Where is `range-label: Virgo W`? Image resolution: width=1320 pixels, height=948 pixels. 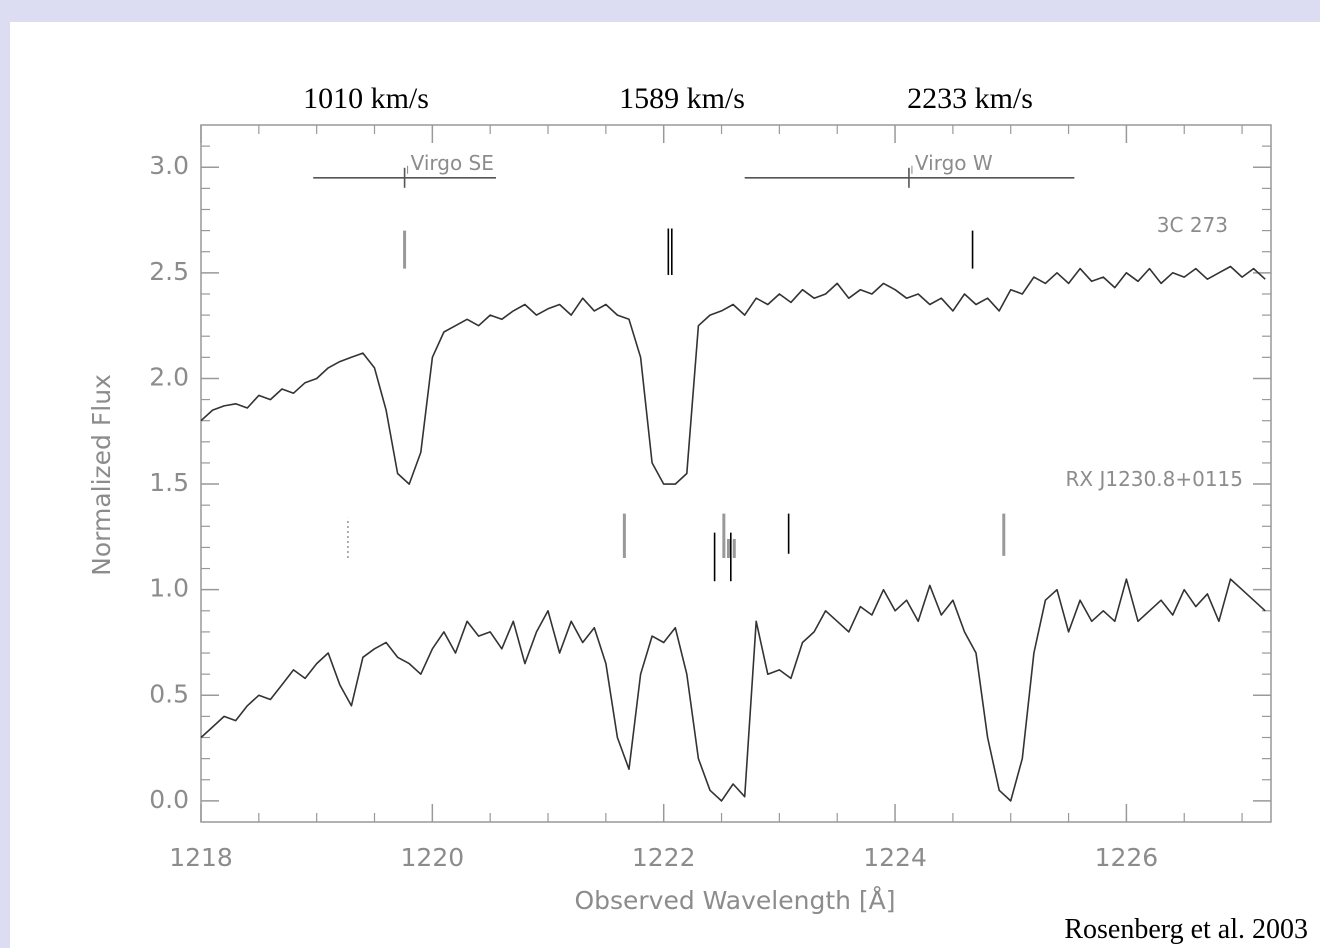
range-label: Virgo W is located at coordinates (954, 163).